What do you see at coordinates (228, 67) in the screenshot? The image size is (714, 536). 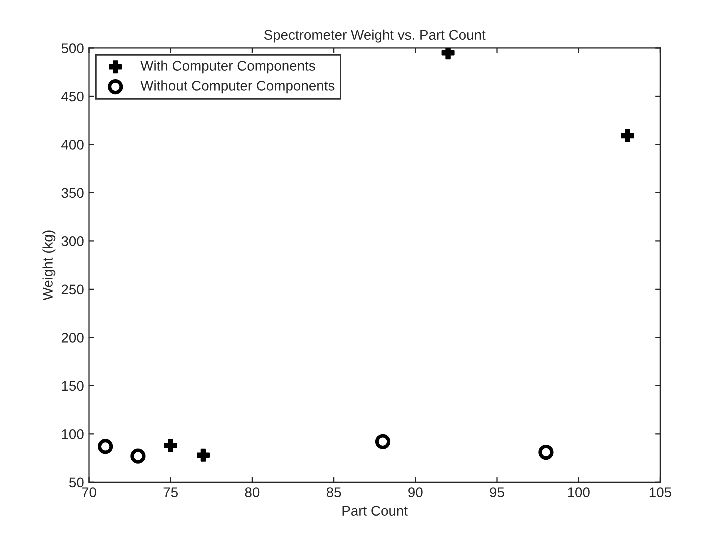 I see `legend-label: With Computer Components` at bounding box center [228, 67].